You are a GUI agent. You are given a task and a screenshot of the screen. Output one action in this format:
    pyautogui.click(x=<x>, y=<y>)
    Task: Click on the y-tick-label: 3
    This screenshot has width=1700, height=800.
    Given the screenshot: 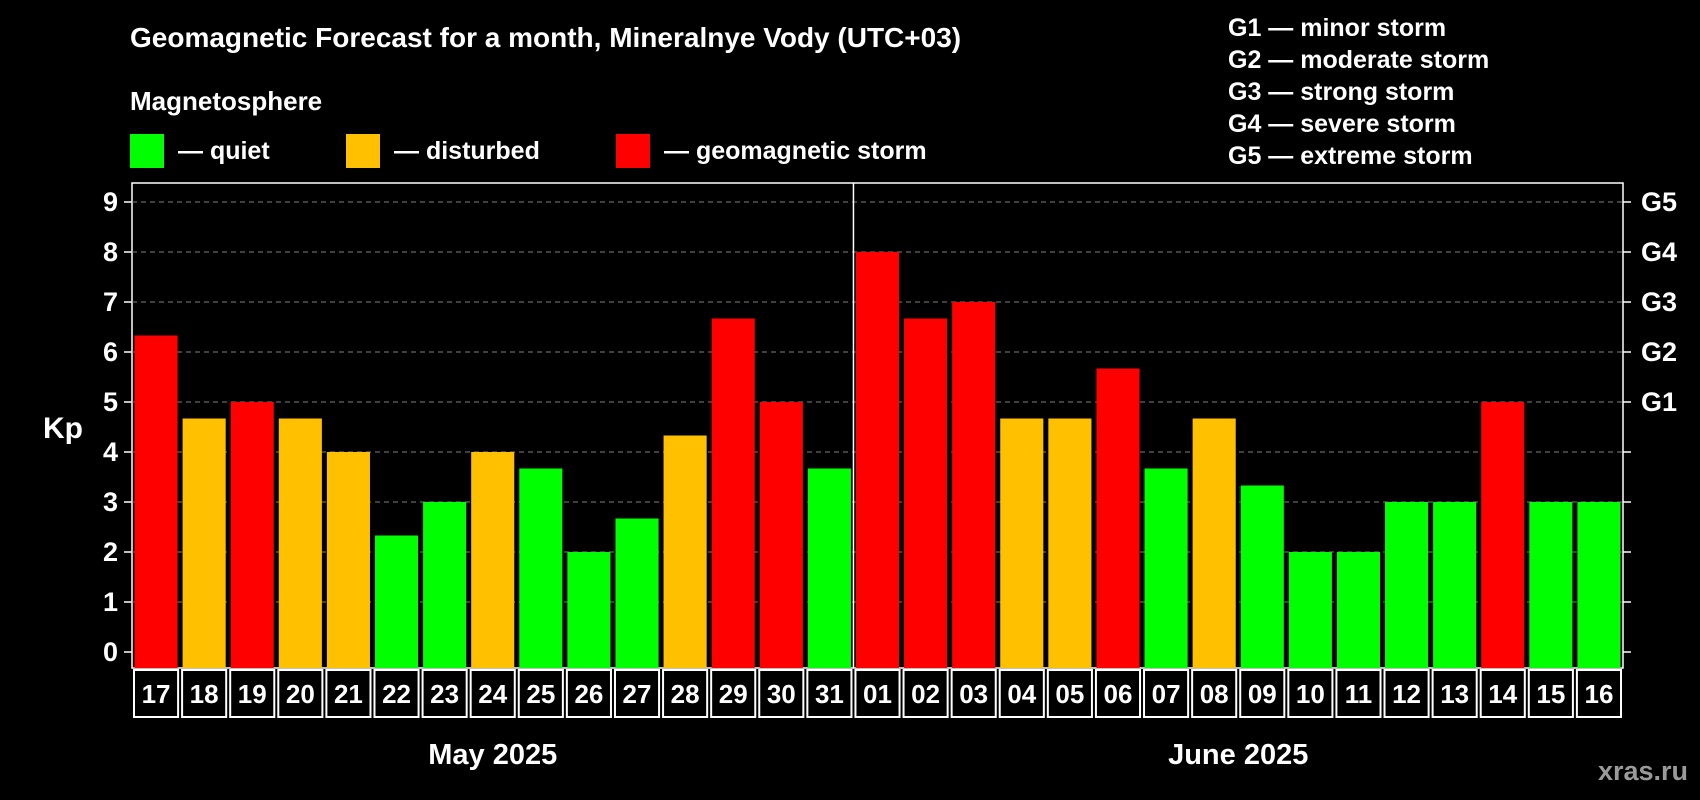 What is the action you would take?
    pyautogui.click(x=110, y=502)
    